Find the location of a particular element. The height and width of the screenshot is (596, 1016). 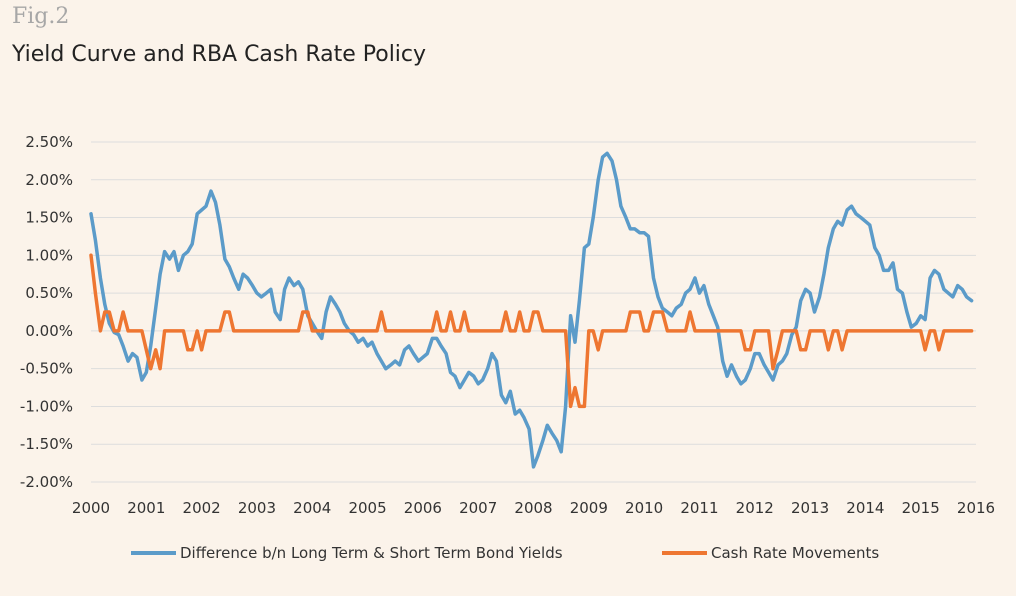

chart-title: Yield Curve and RBA Cash Rate Policy is located at coordinates (219, 54).